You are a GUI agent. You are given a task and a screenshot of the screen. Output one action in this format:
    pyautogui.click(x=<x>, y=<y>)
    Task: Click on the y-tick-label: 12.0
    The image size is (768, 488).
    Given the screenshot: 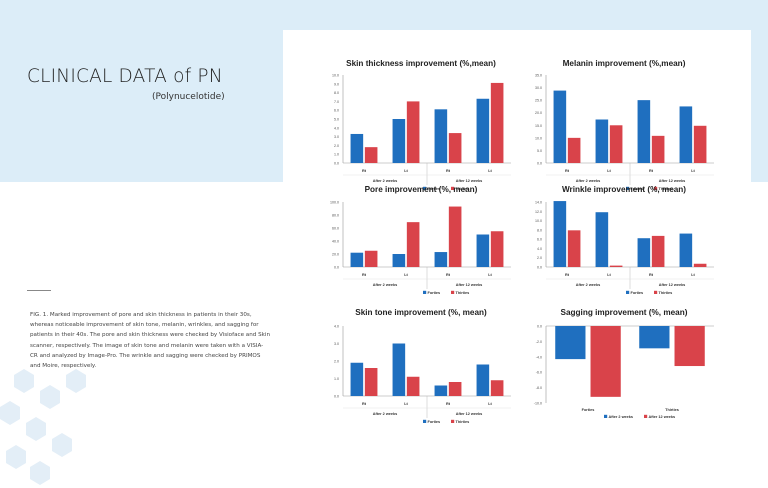 What is the action you would take?
    pyautogui.click(x=538, y=212)
    